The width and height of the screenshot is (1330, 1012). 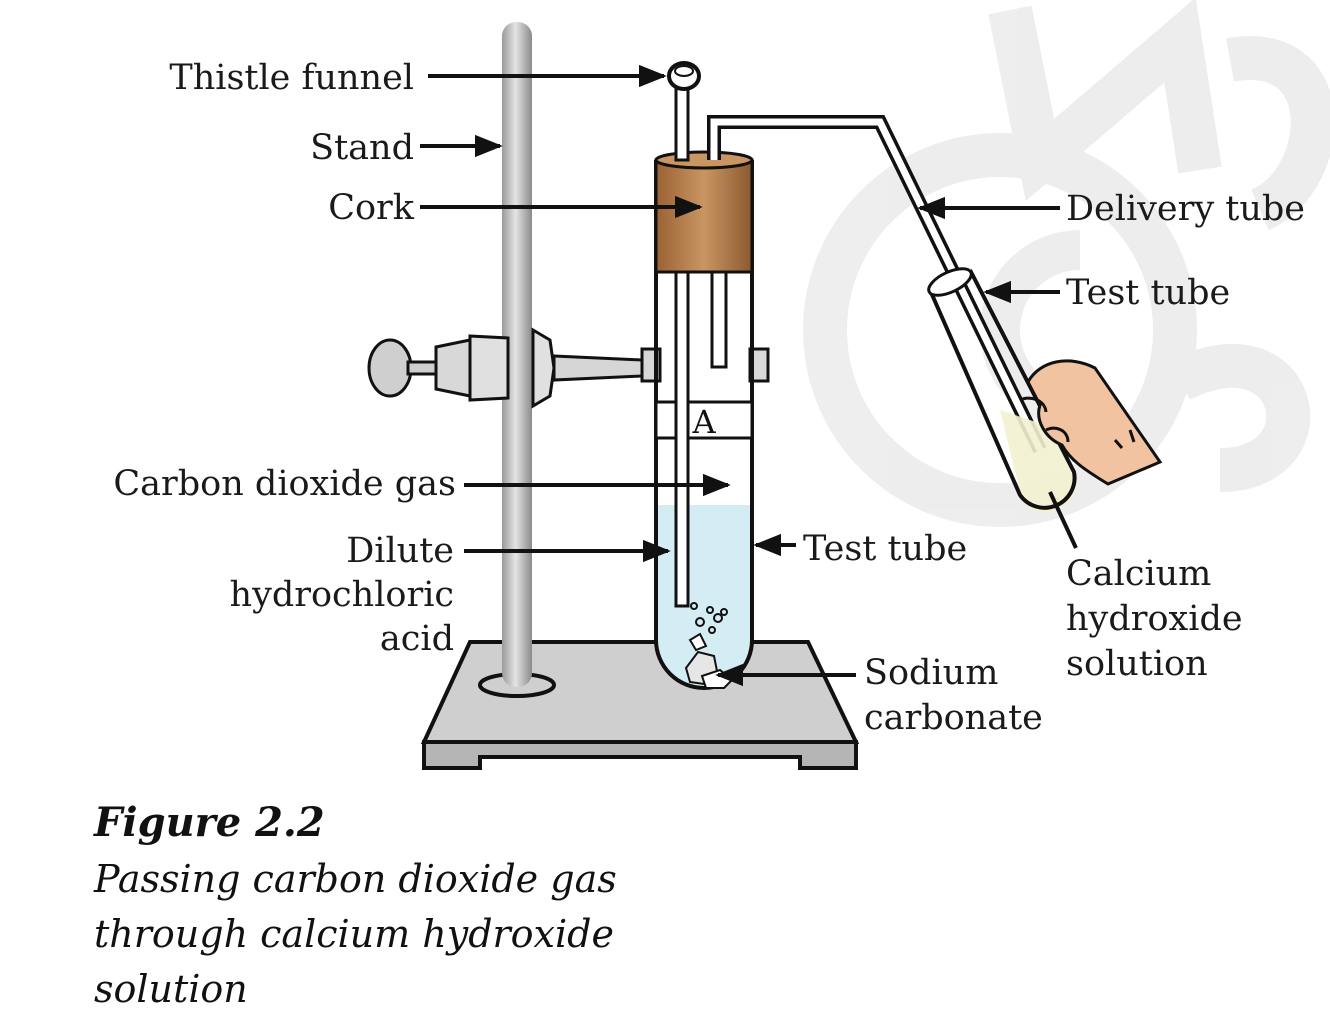 What do you see at coordinates (1137, 664) in the screenshot?
I see `label-calcium-hydroxide-line3: solution` at bounding box center [1137, 664].